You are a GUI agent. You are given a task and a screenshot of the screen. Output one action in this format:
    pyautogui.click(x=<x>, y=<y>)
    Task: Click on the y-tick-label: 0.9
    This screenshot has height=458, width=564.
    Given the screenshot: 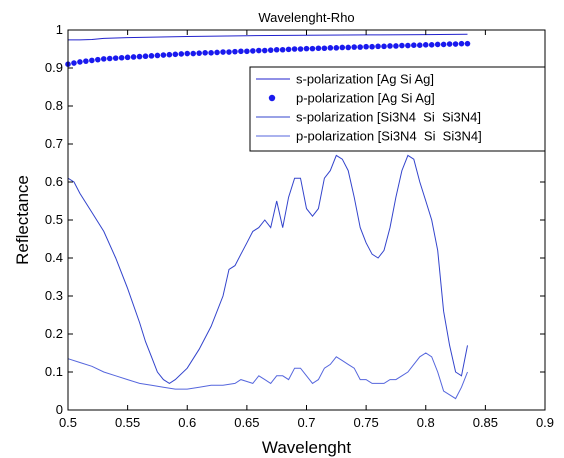 What is the action you would take?
    pyautogui.click(x=54, y=67)
    